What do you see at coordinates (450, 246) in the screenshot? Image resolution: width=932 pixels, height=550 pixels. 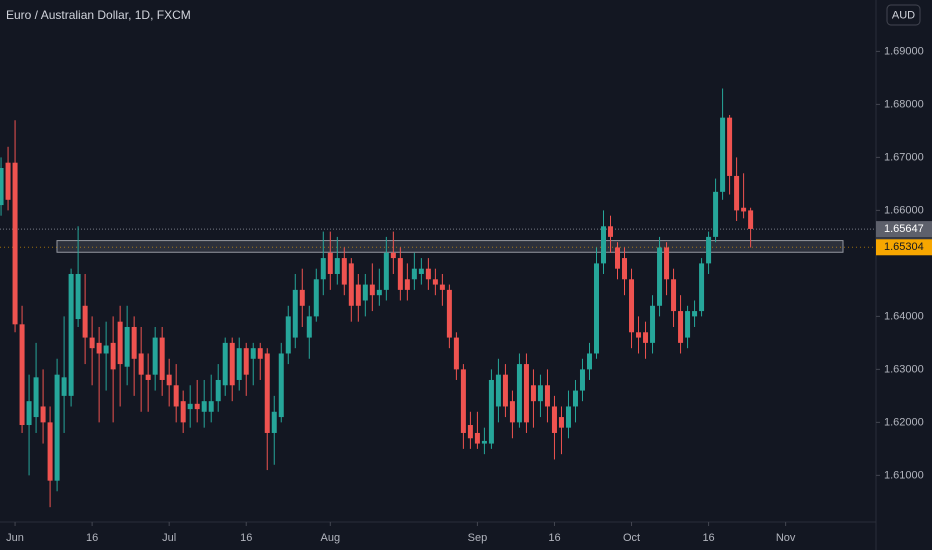 I see `support-zone` at bounding box center [450, 246].